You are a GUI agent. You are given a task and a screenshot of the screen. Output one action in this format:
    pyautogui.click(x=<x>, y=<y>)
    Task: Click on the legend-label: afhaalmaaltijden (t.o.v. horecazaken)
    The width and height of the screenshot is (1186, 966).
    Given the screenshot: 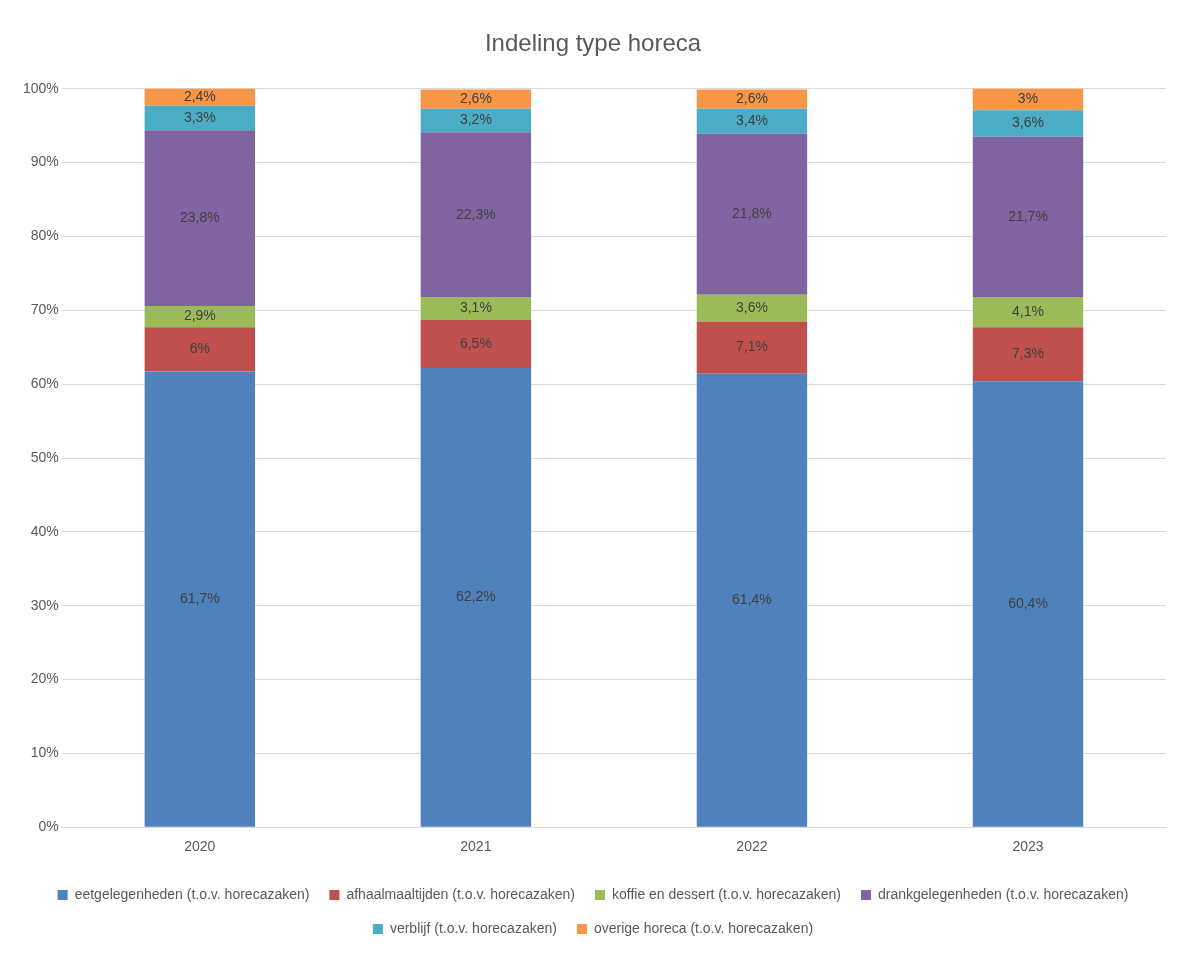 What is the action you would take?
    pyautogui.click(x=460, y=893)
    